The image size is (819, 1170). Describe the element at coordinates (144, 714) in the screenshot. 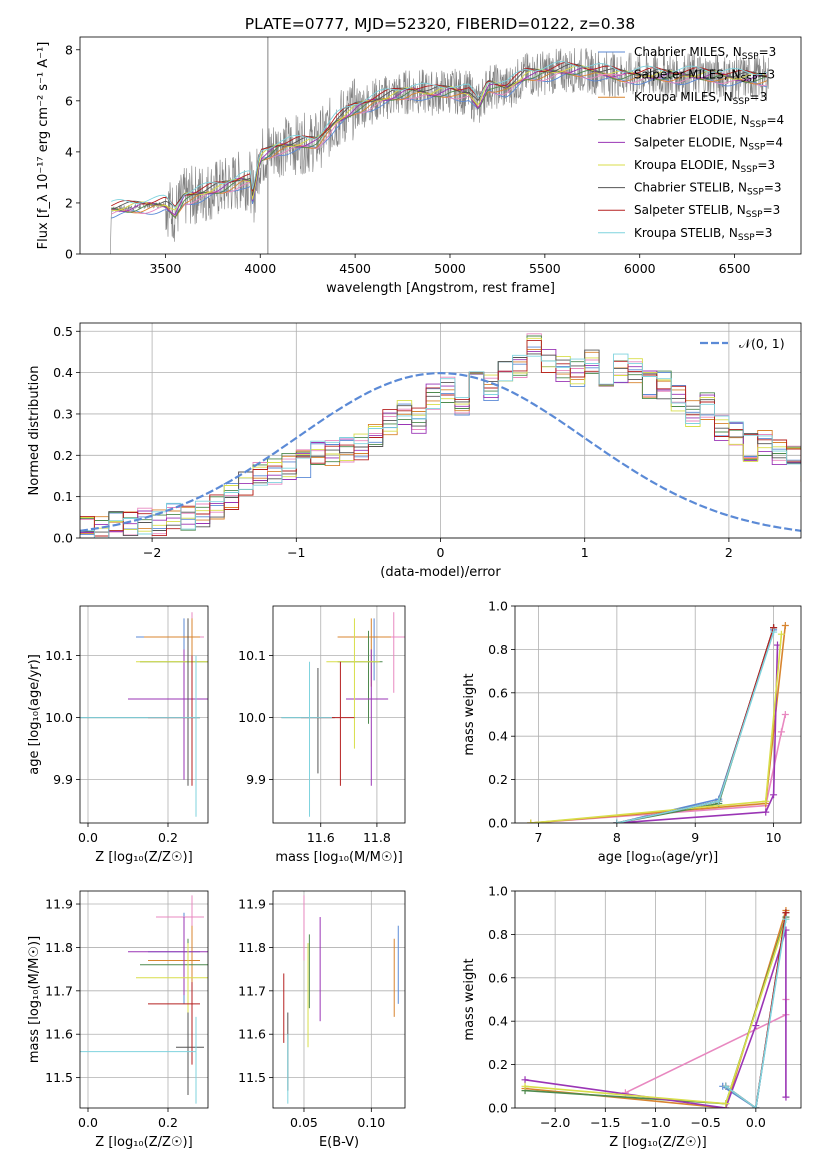

I see `age-vs-Z-plot` at that location.